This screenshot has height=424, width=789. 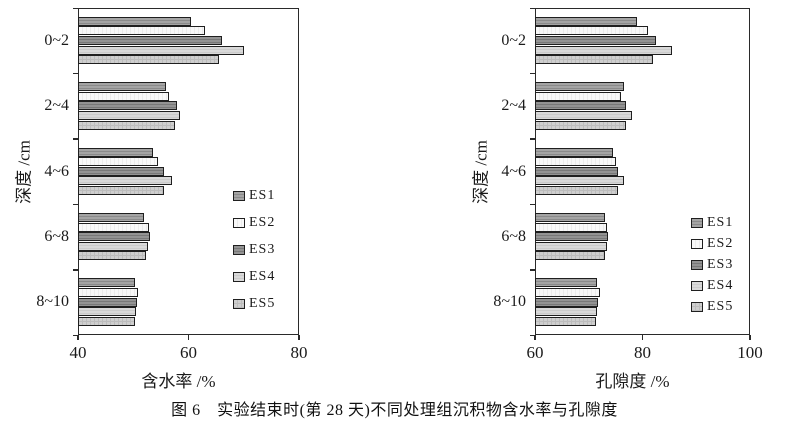 I want to click on x-tick-label: 100, so click(x=750, y=352).